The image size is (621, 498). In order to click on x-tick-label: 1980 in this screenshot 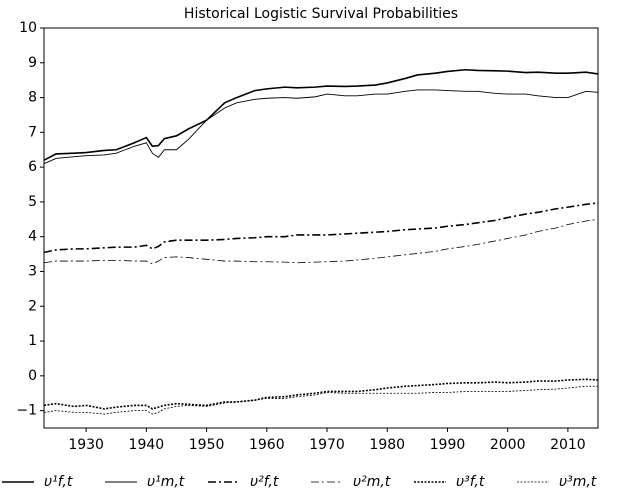, I will do `click(387, 445)`.